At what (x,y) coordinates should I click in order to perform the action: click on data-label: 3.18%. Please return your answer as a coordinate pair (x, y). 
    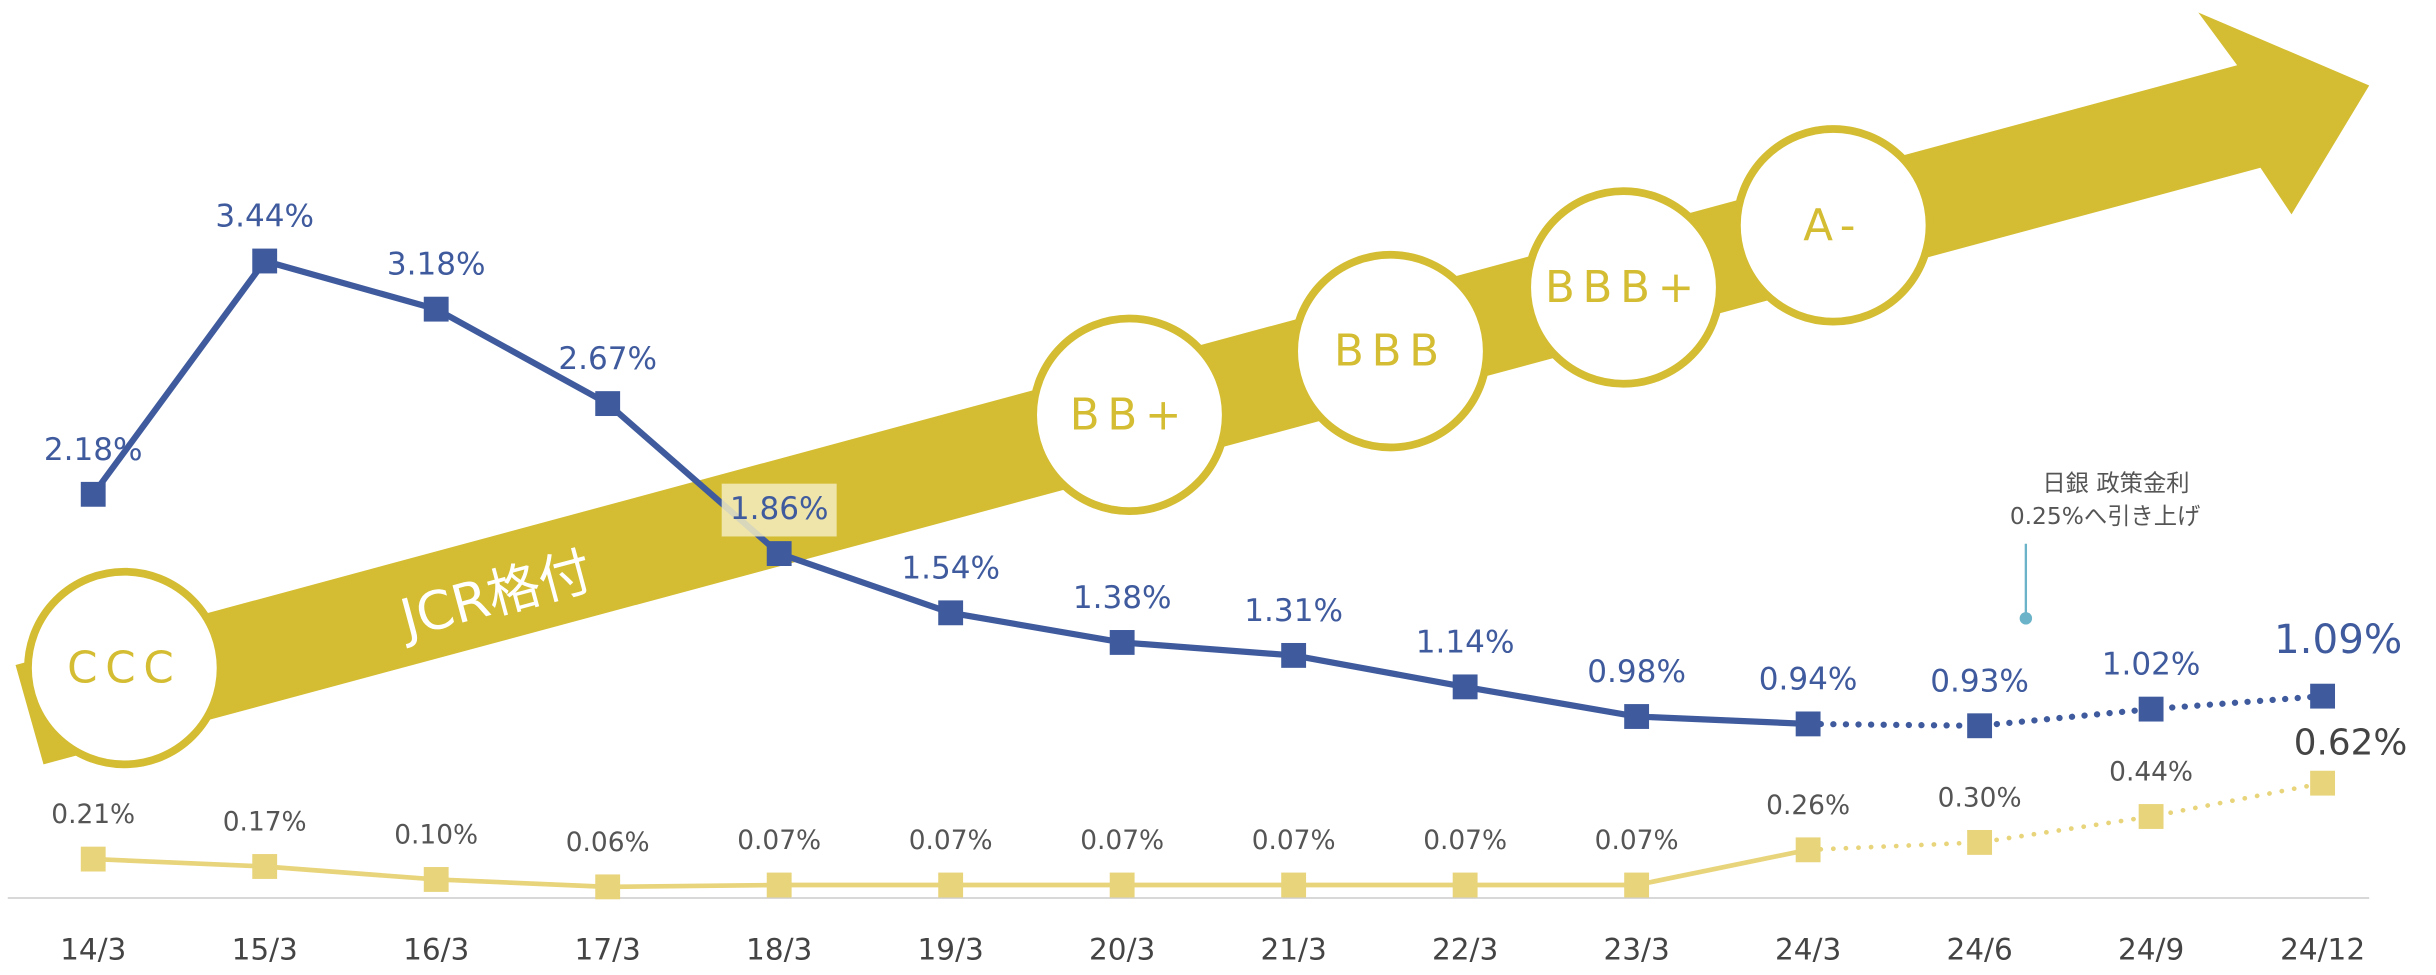
    Looking at the image, I should click on (436, 265).